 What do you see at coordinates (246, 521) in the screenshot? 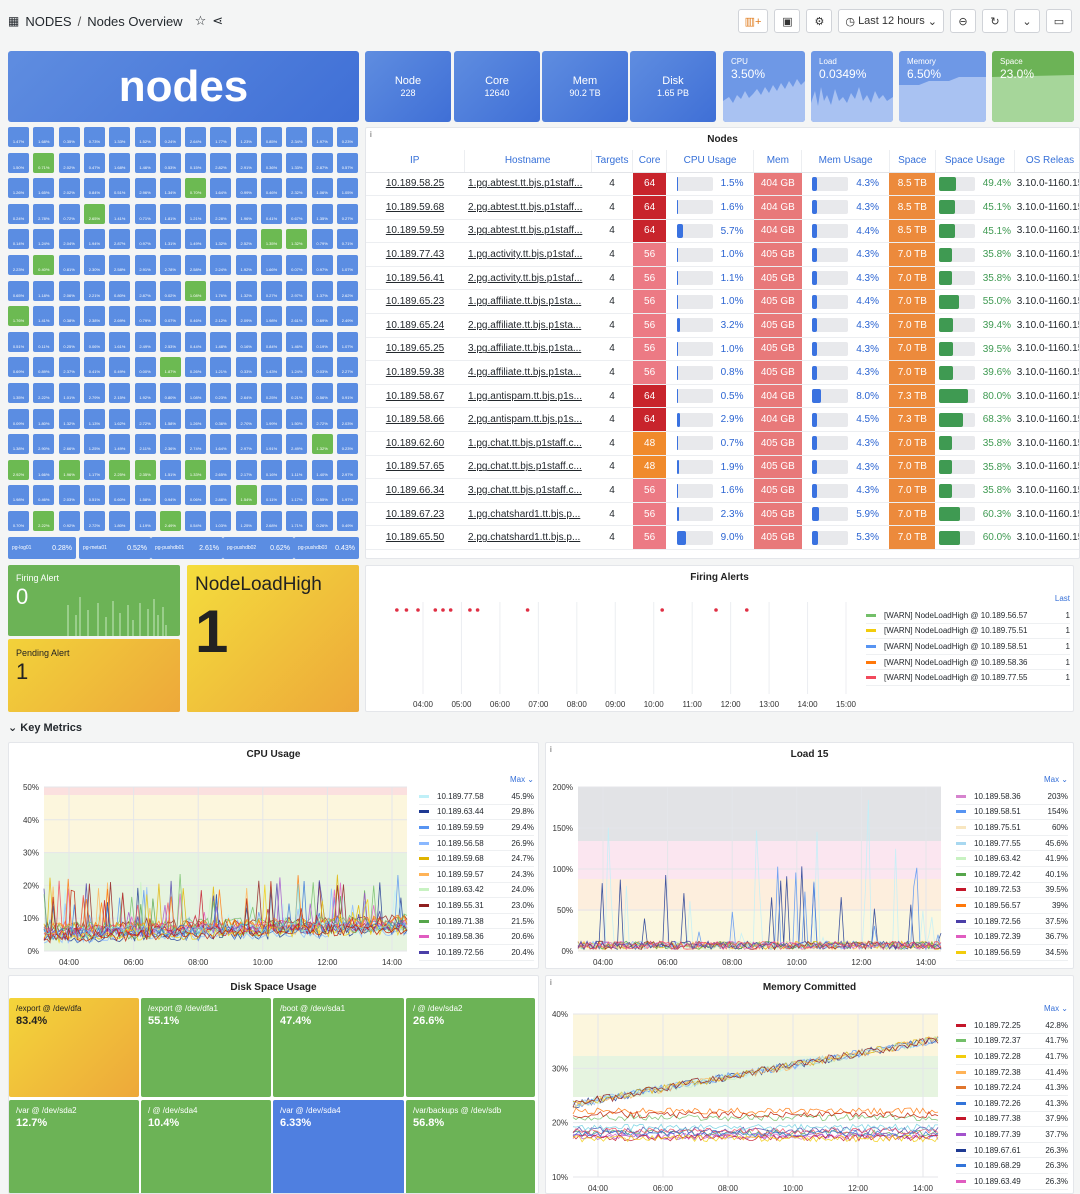
I see `node-cell: 1.25%` at bounding box center [246, 521].